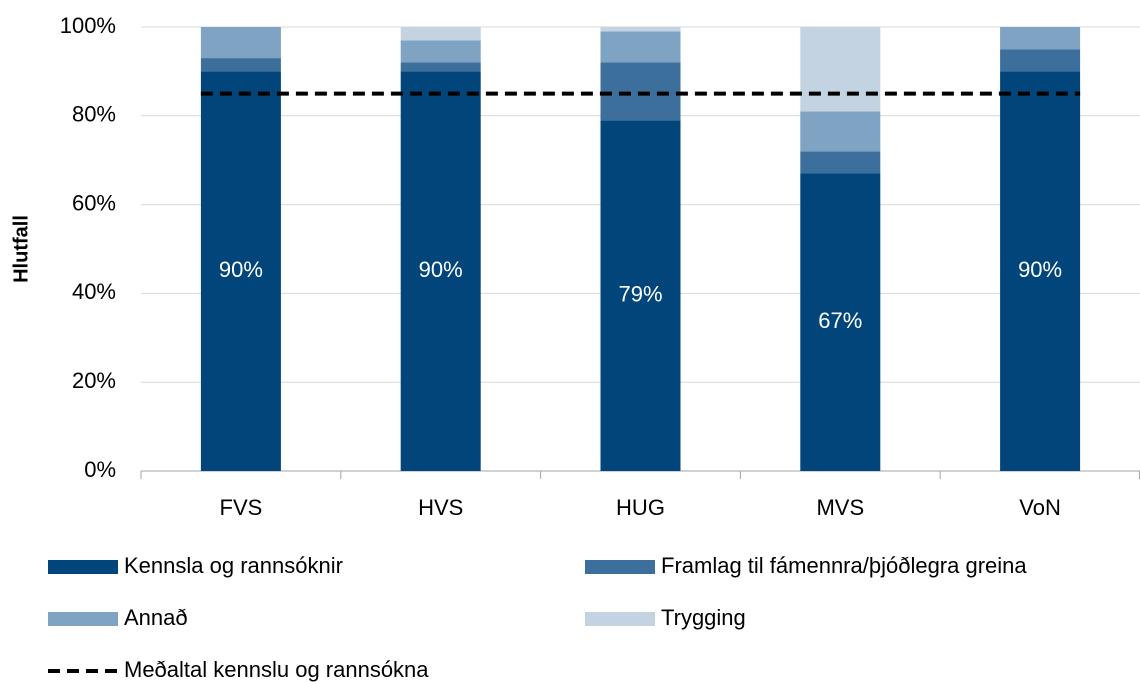 This screenshot has height=682, width=1140. I want to click on y-tick-label: 20%, so click(94, 380).